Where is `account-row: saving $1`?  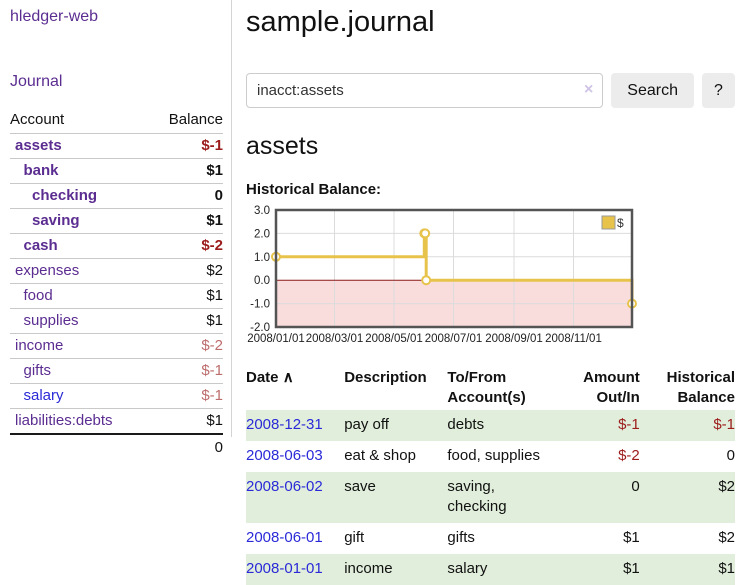 account-row: saving $1 is located at coordinates (116, 221).